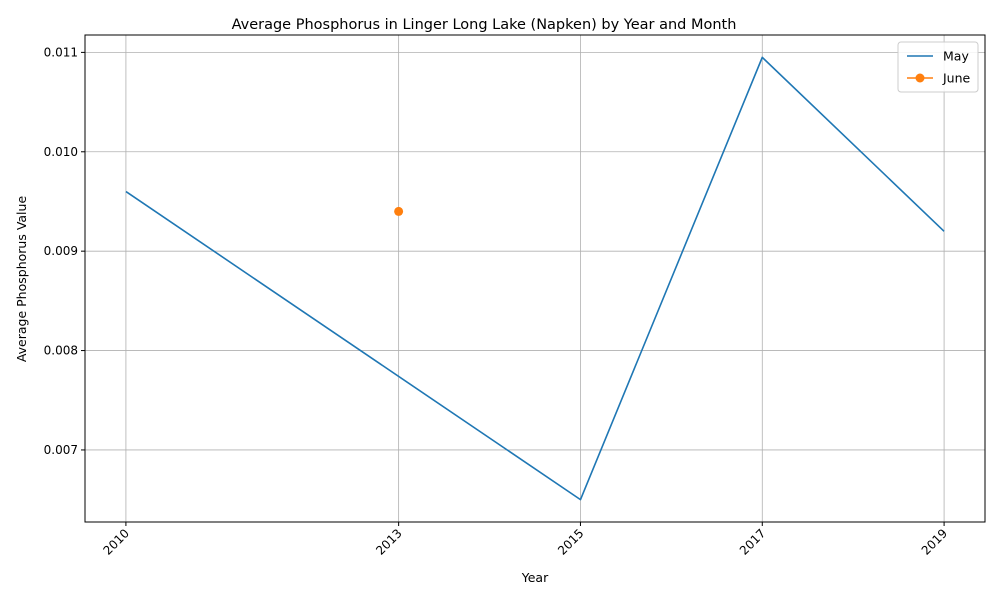 The height and width of the screenshot is (600, 1000). I want to click on x-axis: 2010 2013 2015 2017 2019, so click(525, 540).